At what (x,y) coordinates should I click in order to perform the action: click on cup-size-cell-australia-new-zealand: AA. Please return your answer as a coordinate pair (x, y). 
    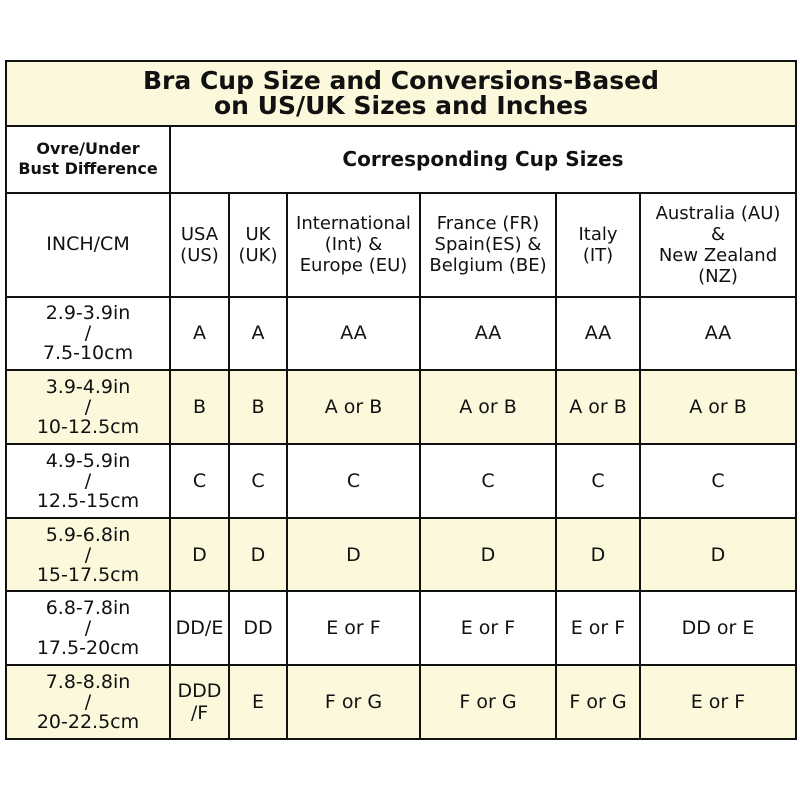
    Looking at the image, I should click on (718, 333).